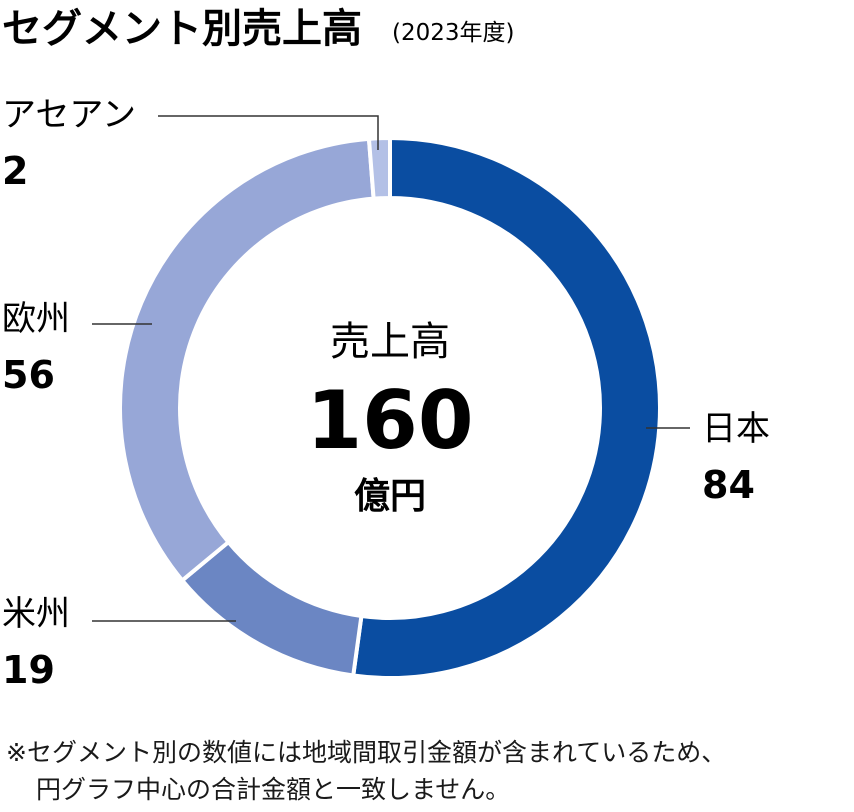 The height and width of the screenshot is (812, 854). I want to click on slice-label-0: 日本, so click(736, 429).